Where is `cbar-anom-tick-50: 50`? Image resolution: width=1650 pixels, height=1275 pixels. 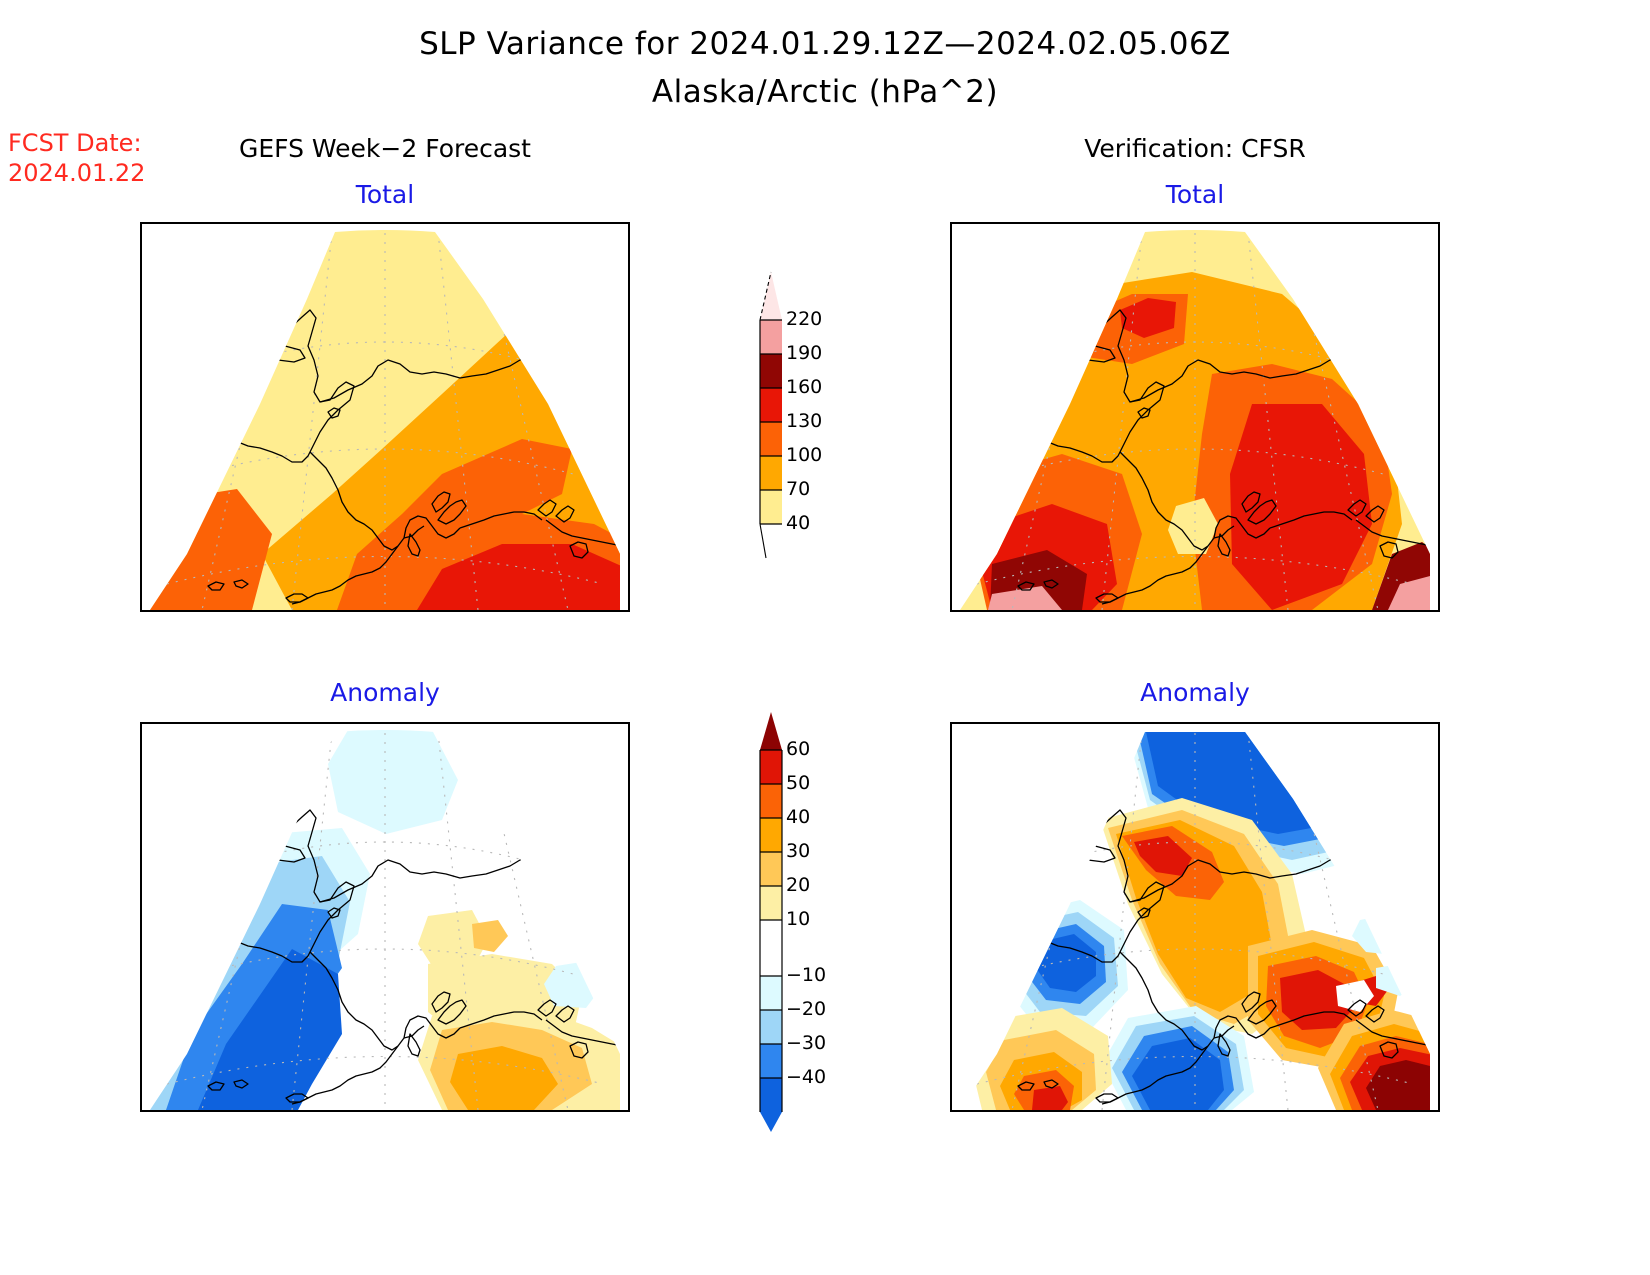
cbar-anom-tick-50: 50 is located at coordinates (798, 783).